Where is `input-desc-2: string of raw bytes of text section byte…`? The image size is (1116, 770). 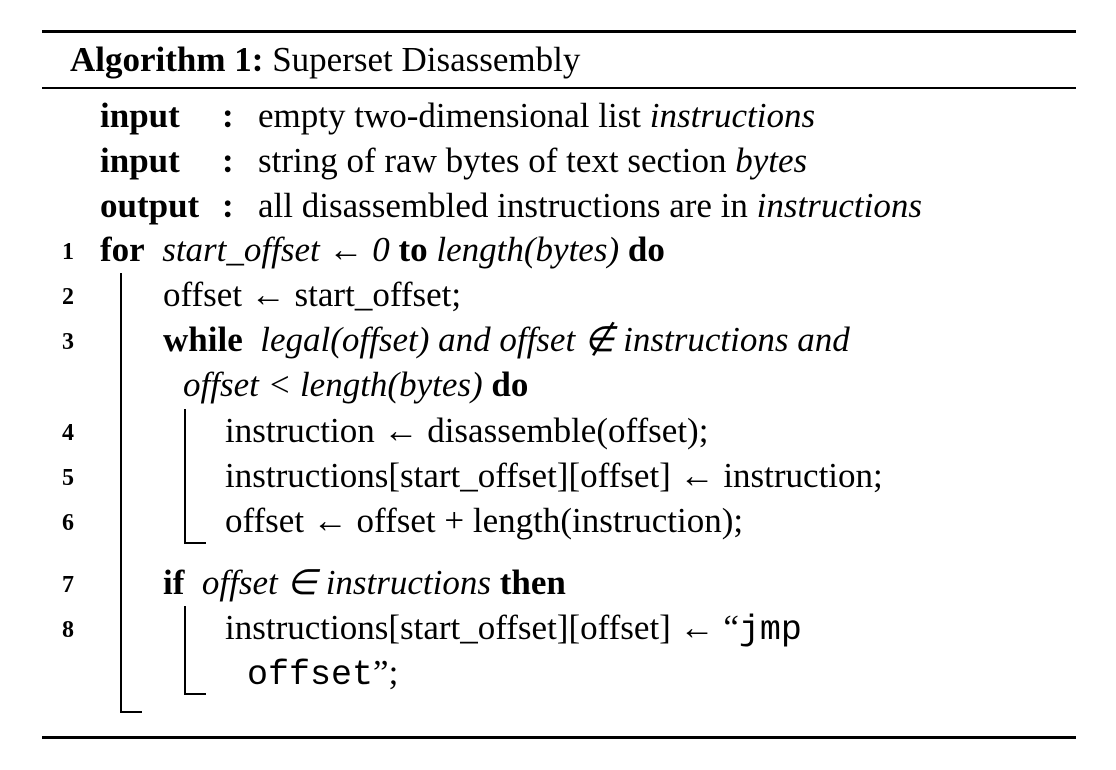
input-desc-2: string of raw bytes of text section byte… is located at coordinates (532, 160).